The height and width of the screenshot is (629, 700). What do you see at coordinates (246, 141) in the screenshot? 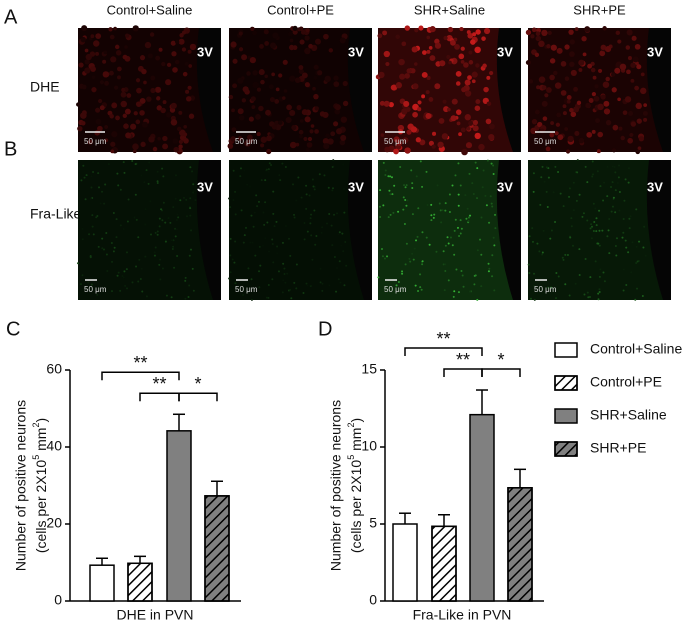
I see `scale-bar-label: 50 μm` at bounding box center [246, 141].